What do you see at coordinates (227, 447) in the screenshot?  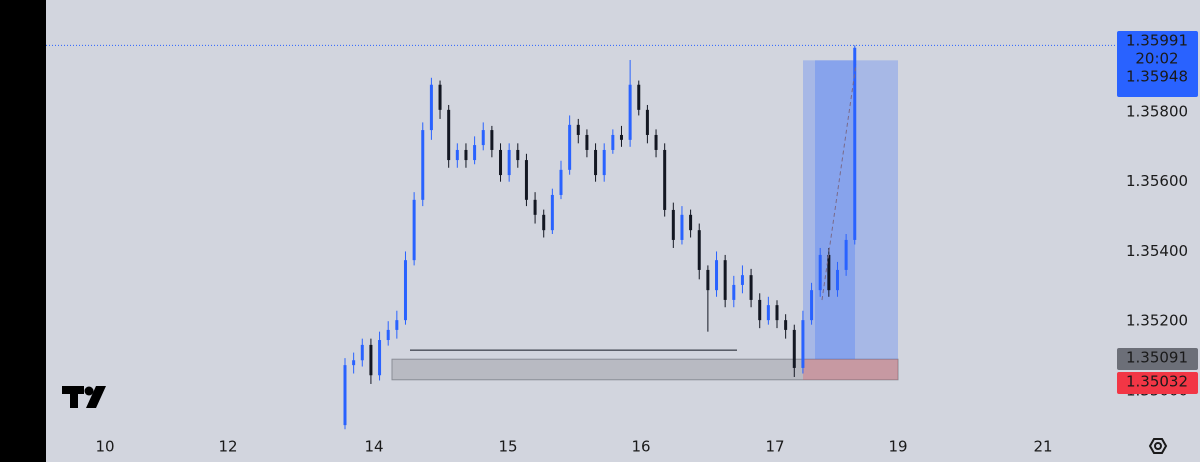 I see `x-tick-label: 12` at bounding box center [227, 447].